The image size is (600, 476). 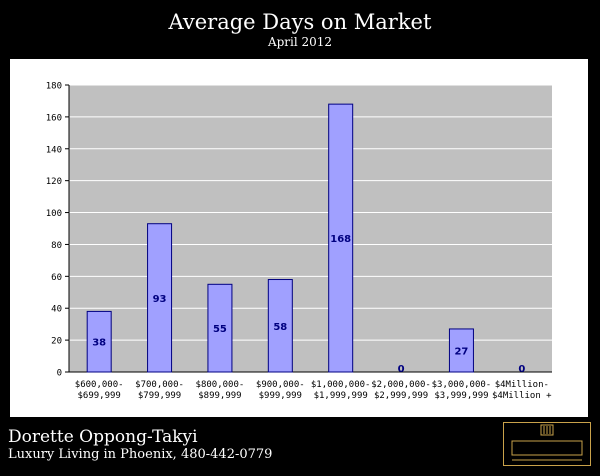 I want to click on x-tick-label: $900,000-, so click(x=280, y=385).